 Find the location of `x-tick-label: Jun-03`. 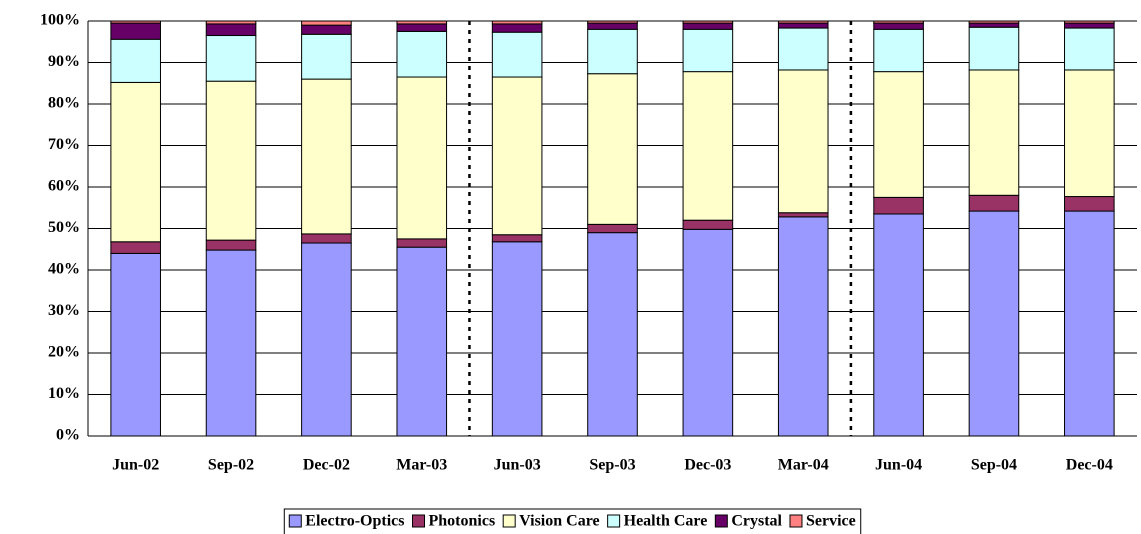

x-tick-label: Jun-03 is located at coordinates (517, 465).